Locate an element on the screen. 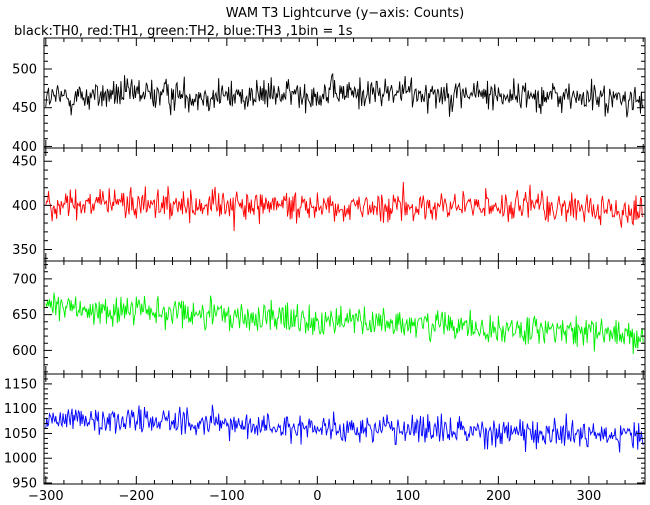 Image resolution: width=650 pixels, height=505 pixels. y-tick-label: 500 is located at coordinates (24, 69).